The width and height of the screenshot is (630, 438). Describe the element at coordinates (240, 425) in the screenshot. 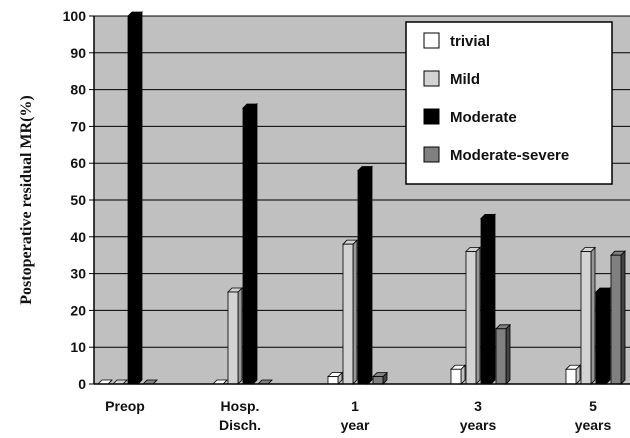

I see `x-tick-label: Disch.` at that location.